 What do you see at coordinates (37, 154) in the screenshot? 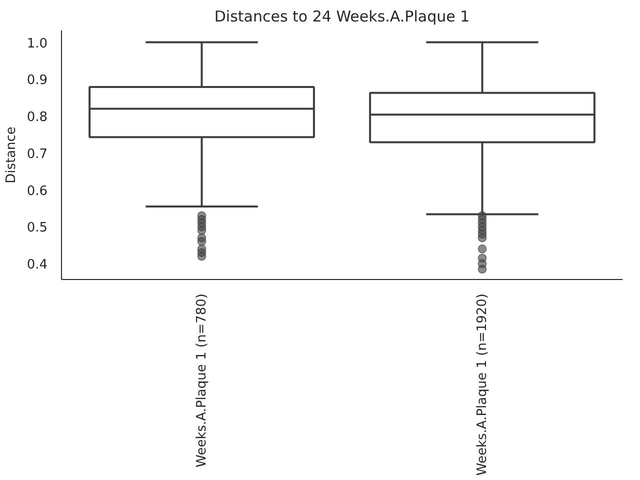
I see `y-tick-label: 0.7` at bounding box center [37, 154].